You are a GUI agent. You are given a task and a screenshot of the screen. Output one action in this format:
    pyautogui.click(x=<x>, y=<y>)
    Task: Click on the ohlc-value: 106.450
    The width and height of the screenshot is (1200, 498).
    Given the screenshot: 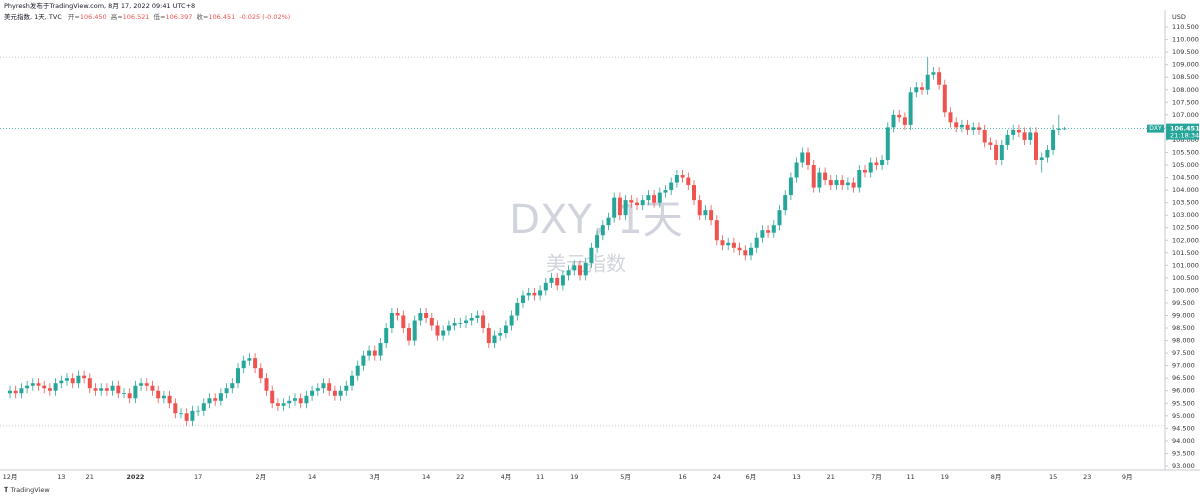 What is the action you would take?
    pyautogui.click(x=93, y=17)
    